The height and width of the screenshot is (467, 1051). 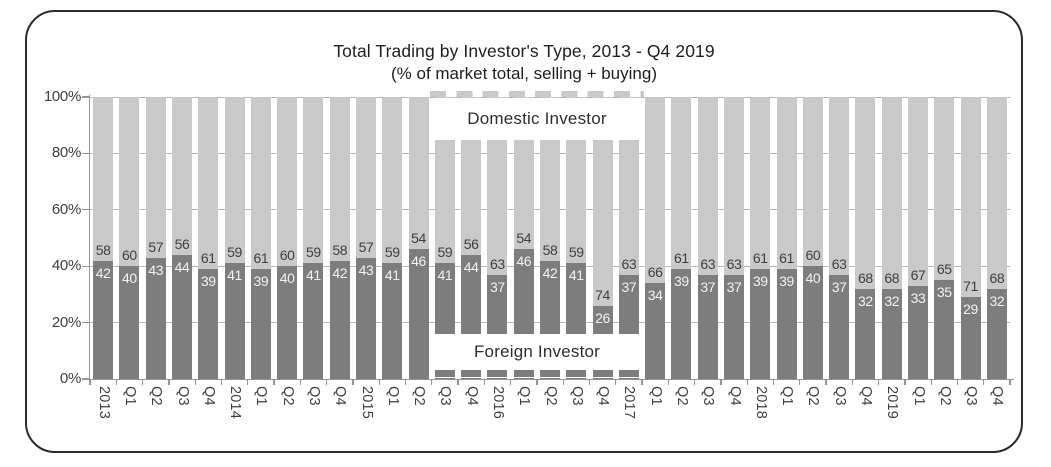 What do you see at coordinates (537, 94) in the screenshot?
I see `highlight-top-dash-band` at bounding box center [537, 94].